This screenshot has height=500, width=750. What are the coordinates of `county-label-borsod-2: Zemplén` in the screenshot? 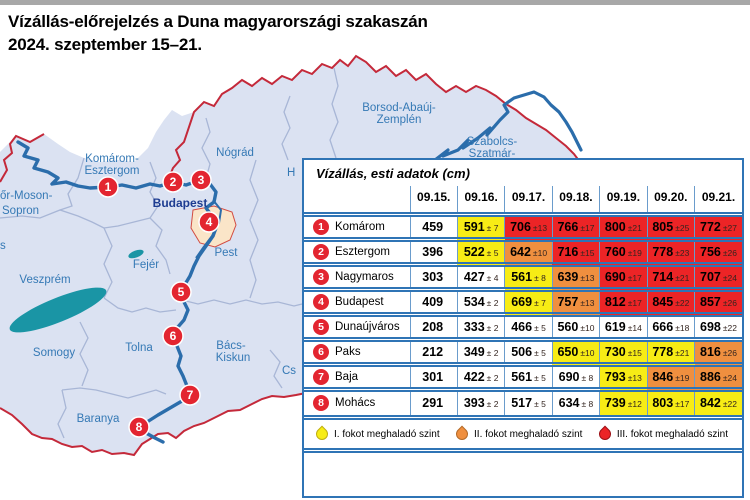 It's located at (399, 120).